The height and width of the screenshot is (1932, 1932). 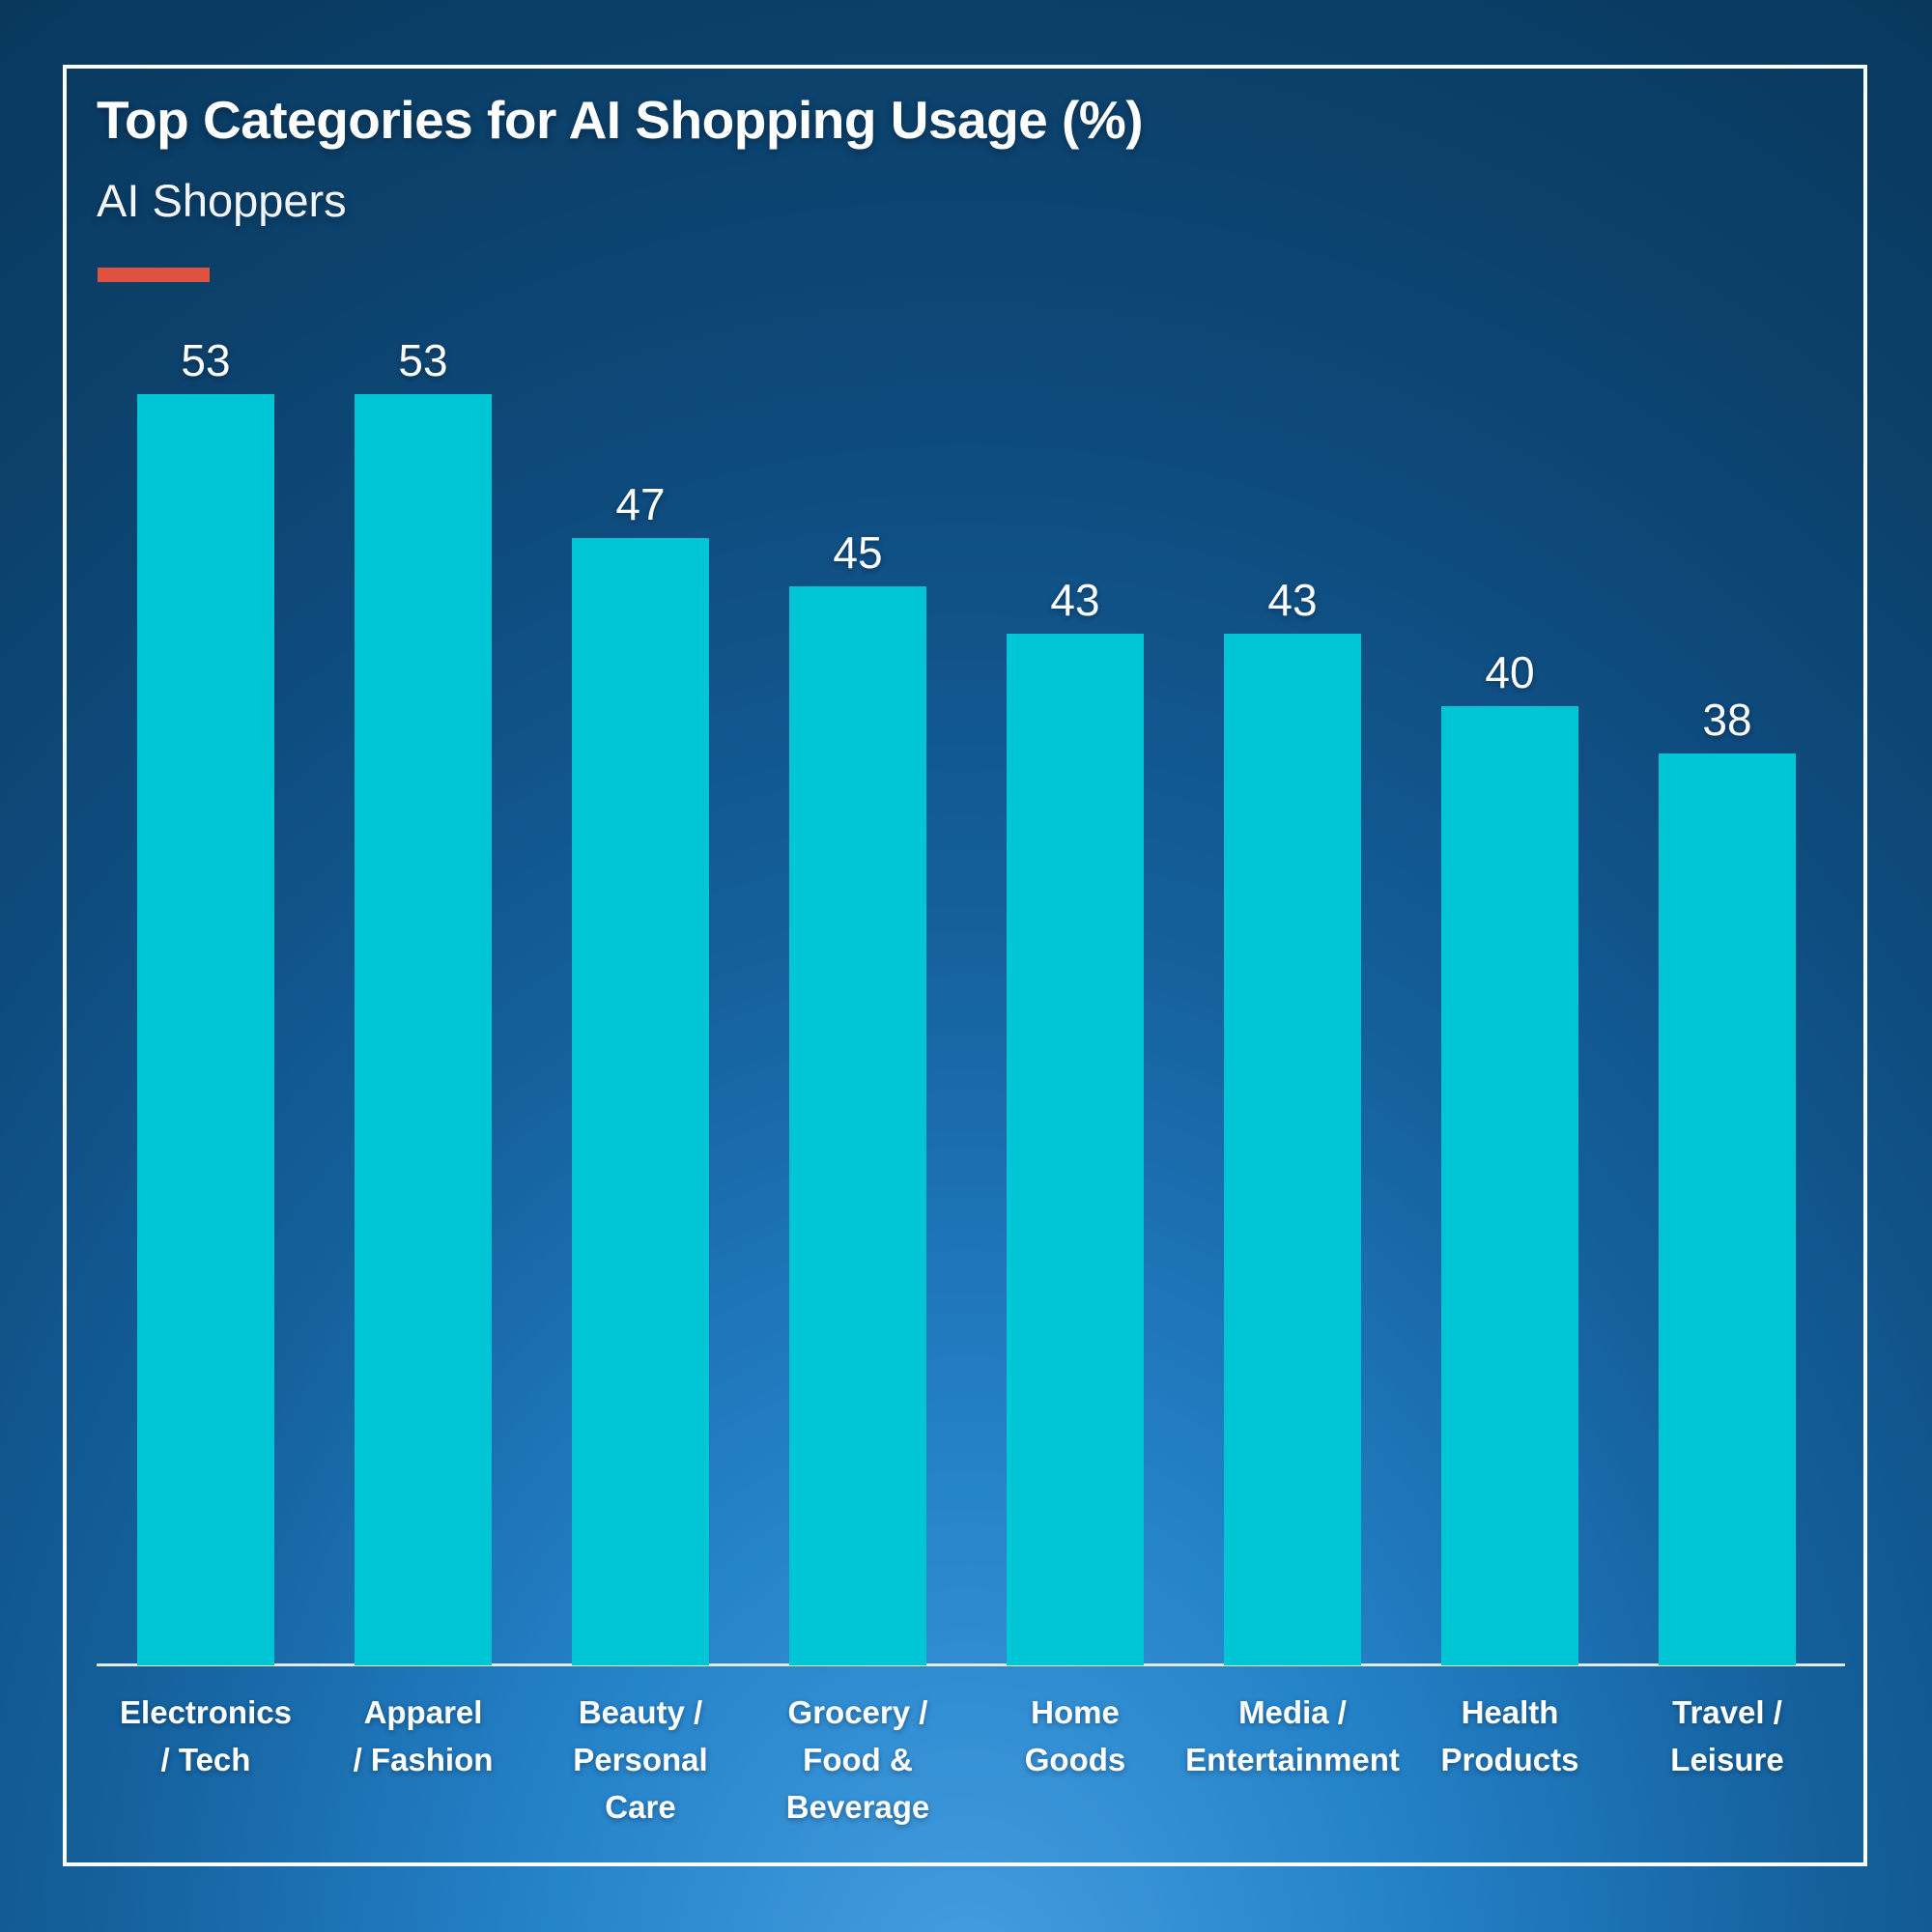 What do you see at coordinates (1727, 1712) in the screenshot?
I see `category-label-line: Travel /` at bounding box center [1727, 1712].